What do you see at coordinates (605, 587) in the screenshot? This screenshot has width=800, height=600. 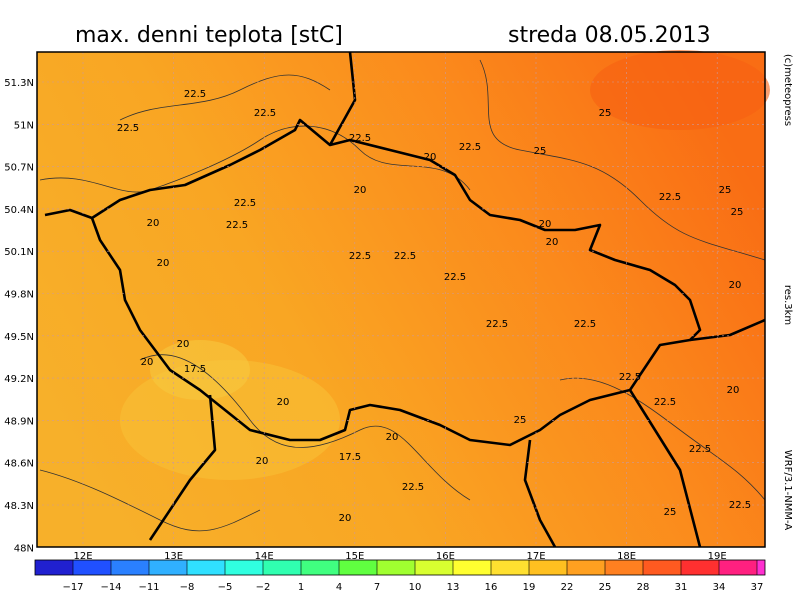 I see `colorbar-label: 25` at bounding box center [605, 587].